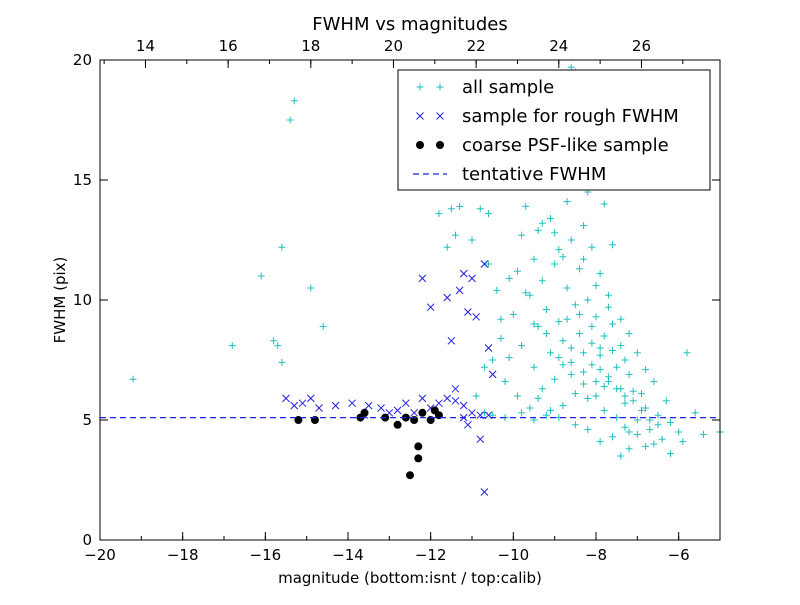 This screenshot has width=800, height=605. I want to click on y-tick-label: 15, so click(82, 180).